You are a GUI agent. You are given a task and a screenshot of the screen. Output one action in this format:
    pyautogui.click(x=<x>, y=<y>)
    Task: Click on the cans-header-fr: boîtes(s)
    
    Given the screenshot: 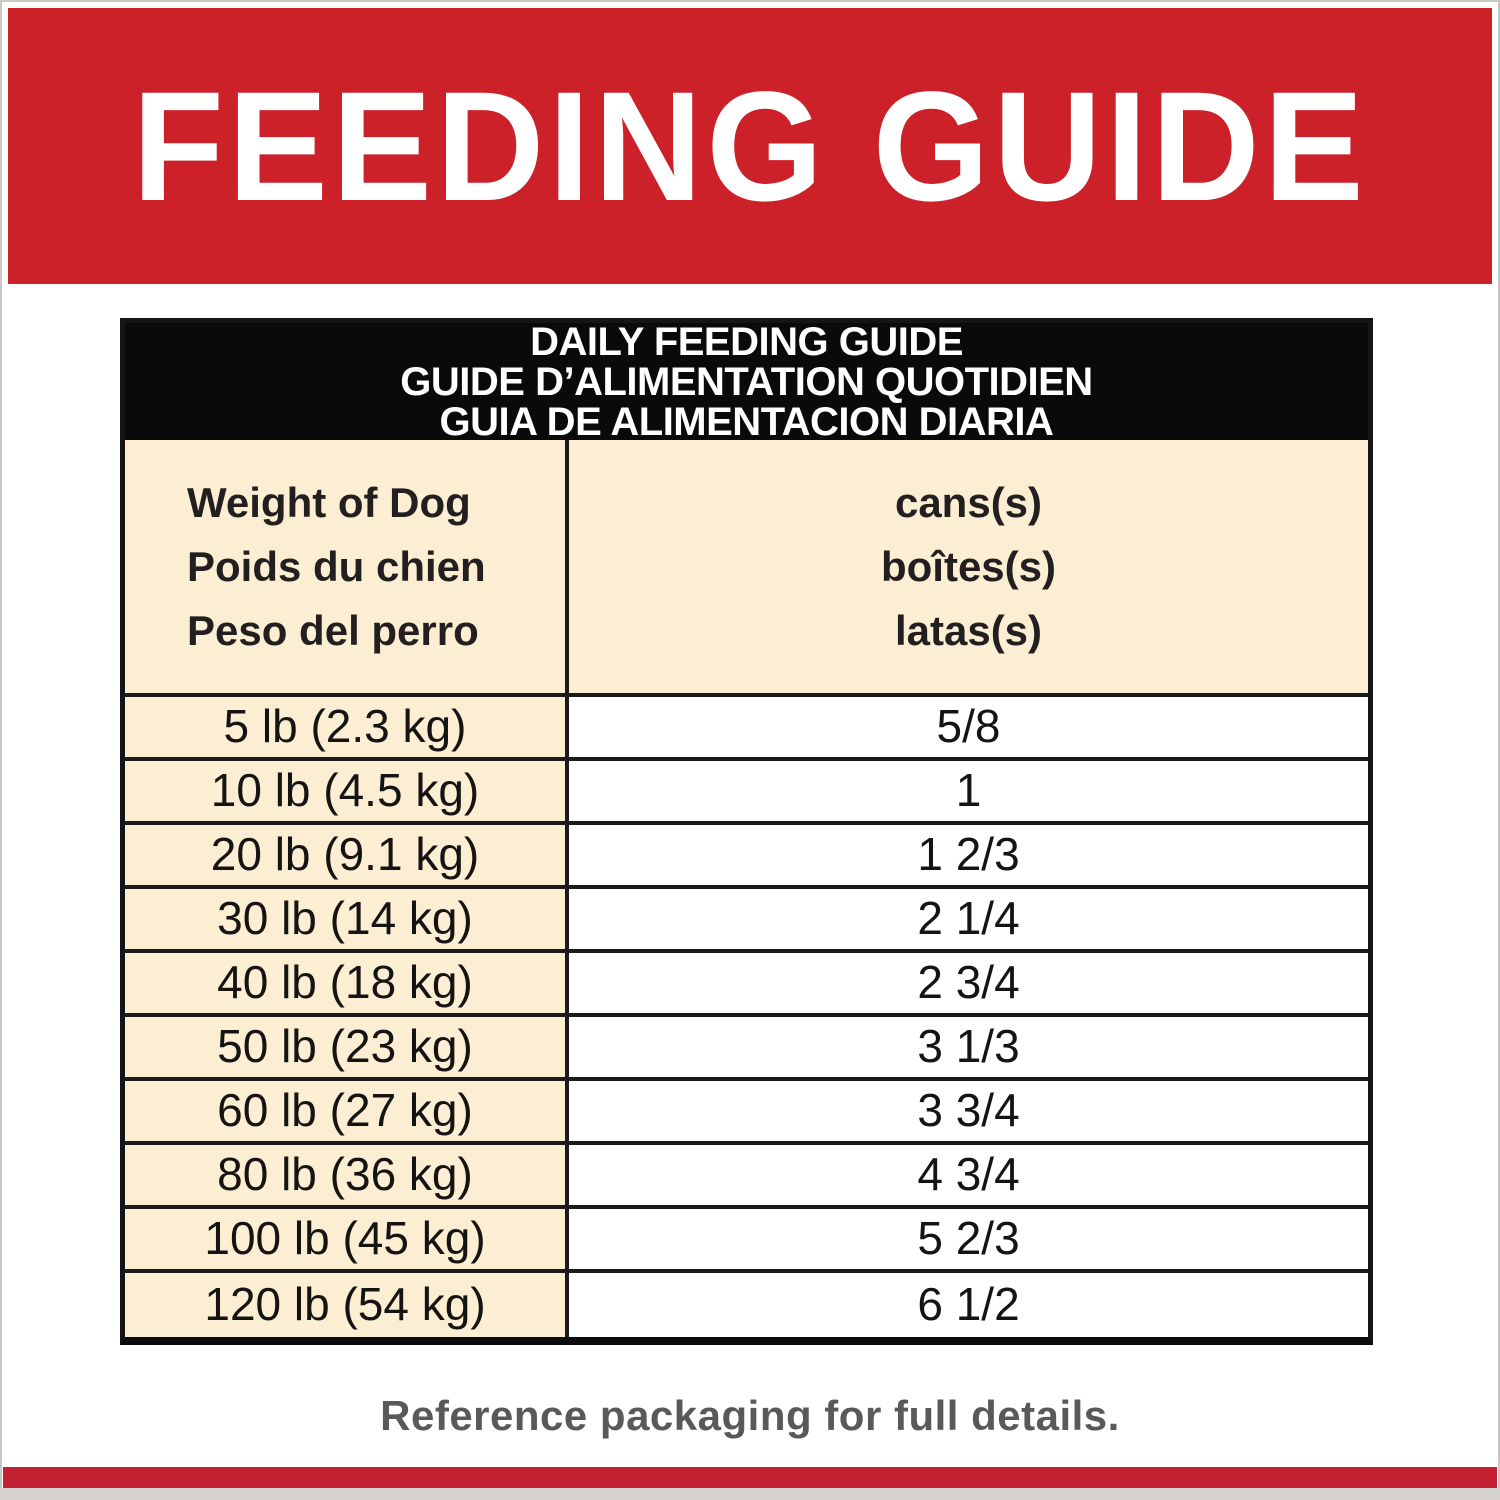 What is the action you would take?
    pyautogui.click(x=968, y=566)
    